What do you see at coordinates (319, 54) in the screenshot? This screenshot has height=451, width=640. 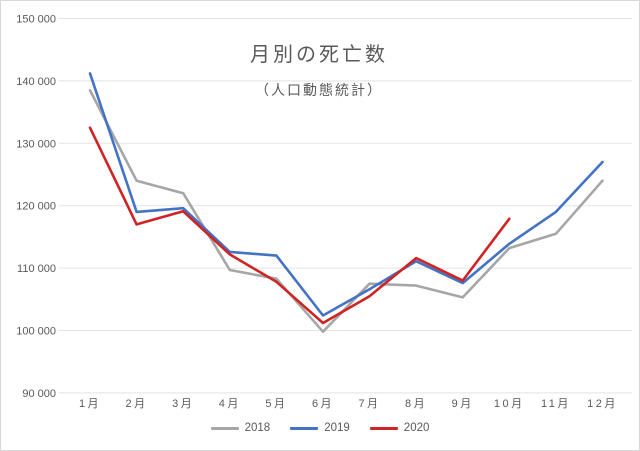 I see `chart-title: 月別の死亡数` at bounding box center [319, 54].